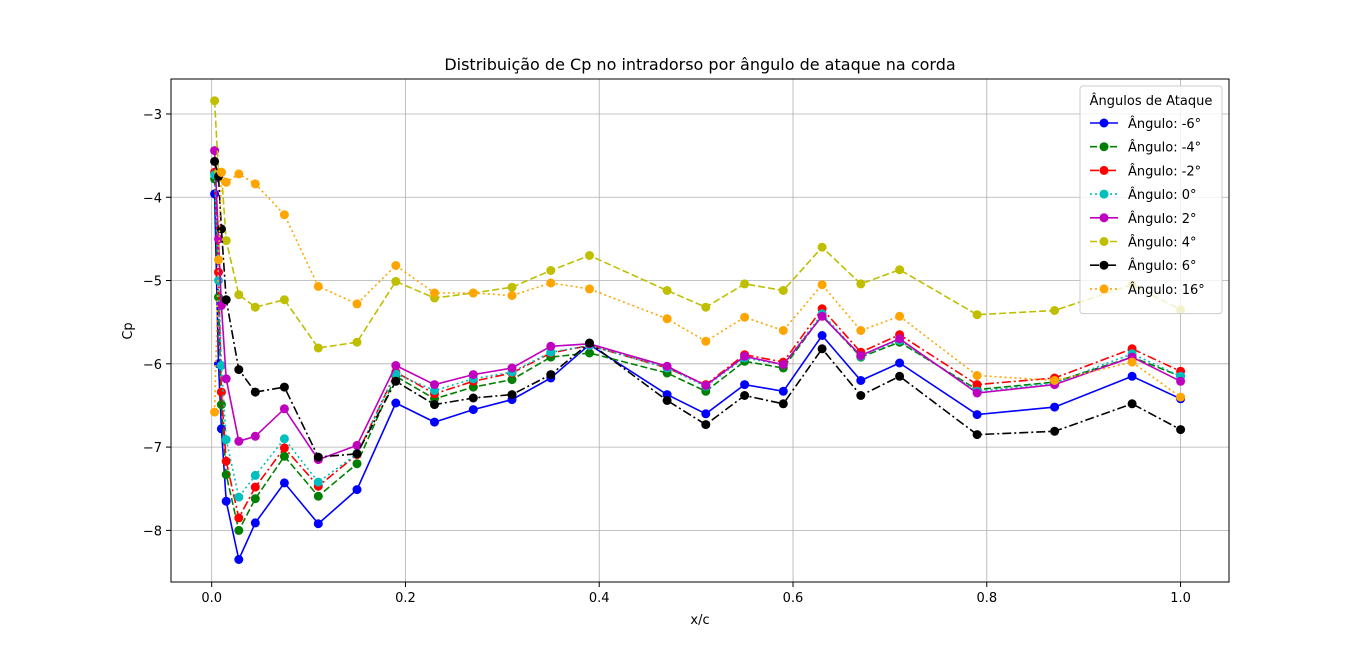  I want to click on x-tick-label: 0.6, so click(793, 598).